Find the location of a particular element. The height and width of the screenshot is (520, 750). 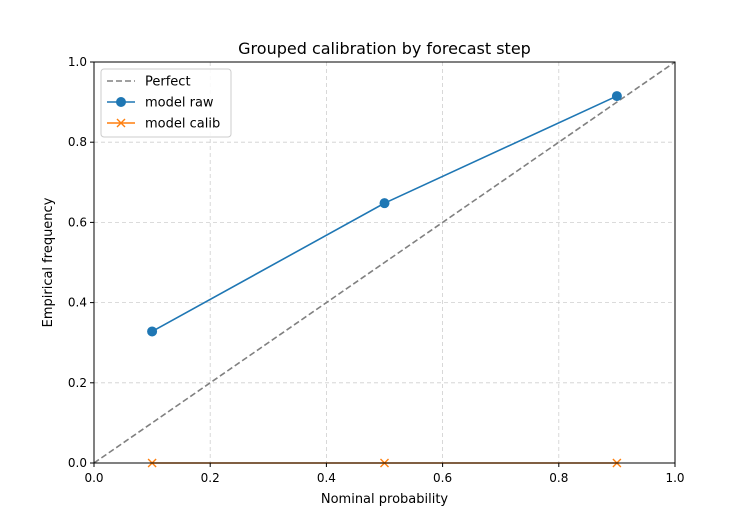

x-tick-label: 0.6 is located at coordinates (442, 478).